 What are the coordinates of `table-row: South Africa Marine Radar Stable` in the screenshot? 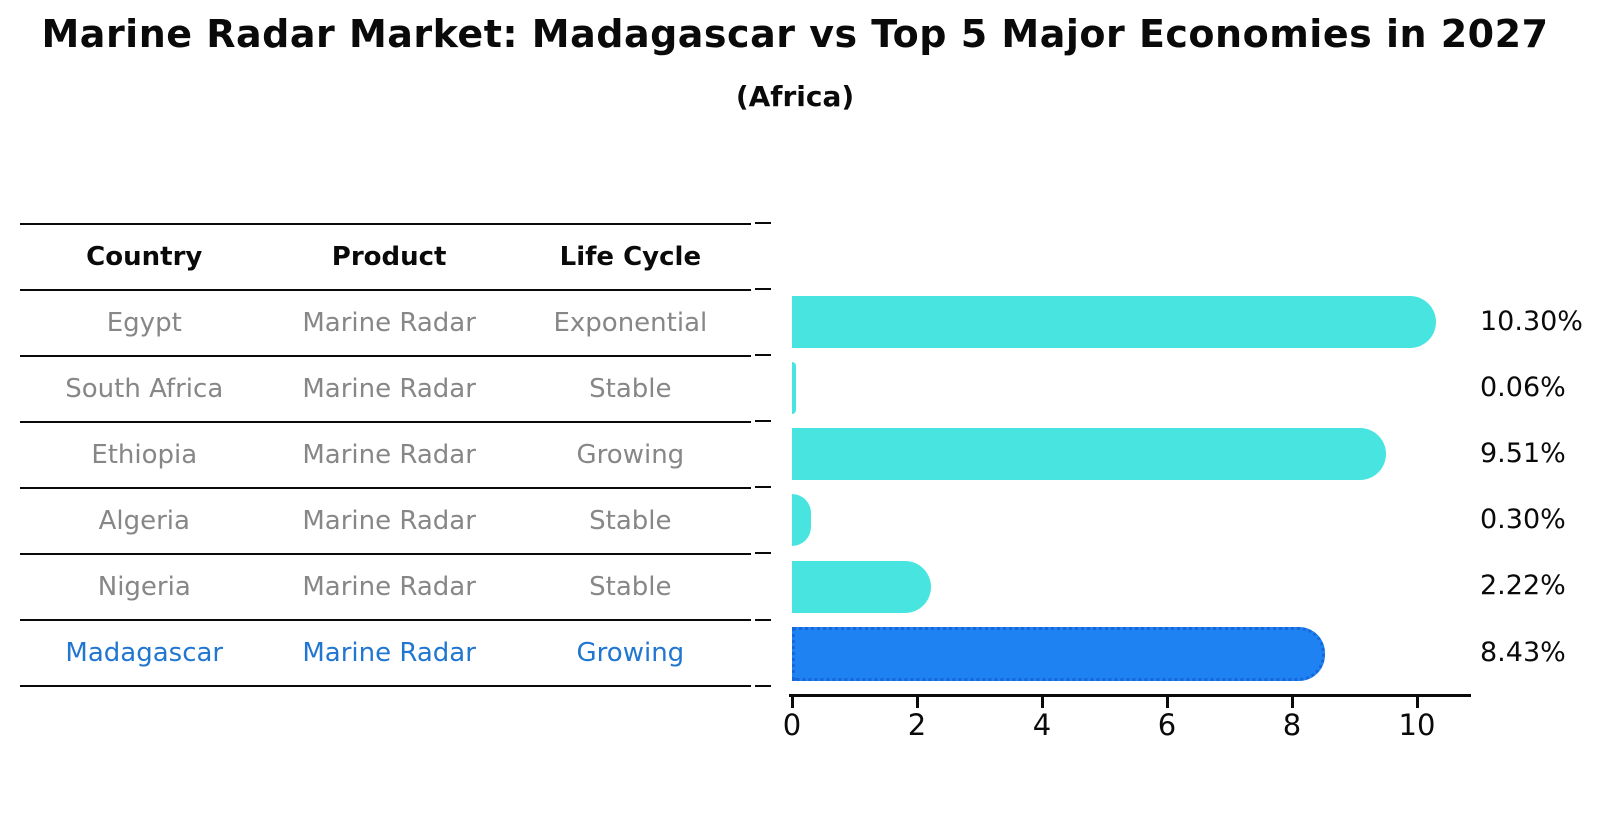 It's located at (385, 388).